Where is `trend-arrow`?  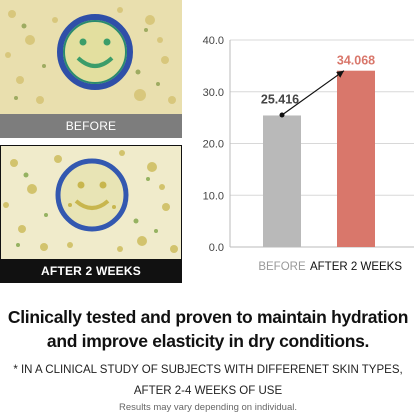 trend-arrow is located at coordinates (313, 93).